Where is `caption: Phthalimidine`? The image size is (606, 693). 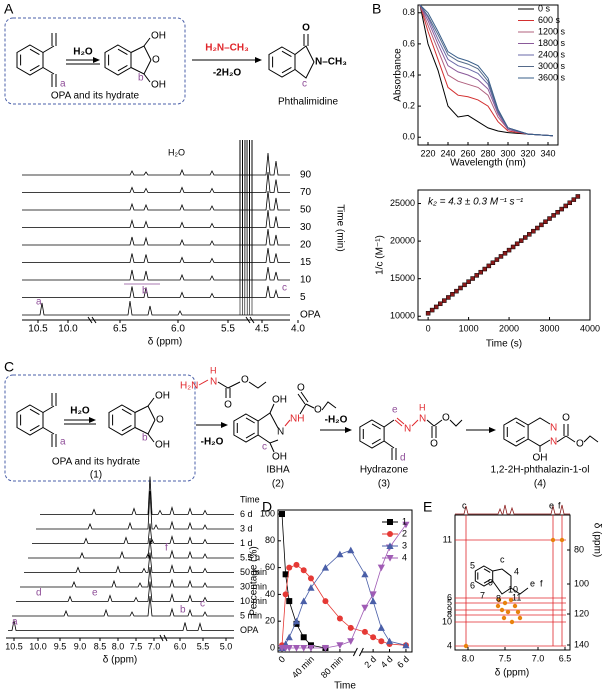 caption: Phthalimidine is located at coordinates (308, 102).